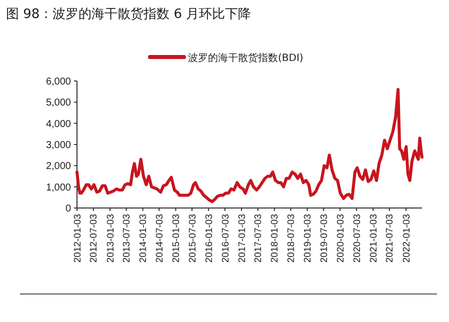 The width and height of the screenshot is (449, 322). What do you see at coordinates (226, 238) in the screenshot?
I see `x-tick-label: 2016-07-03` at bounding box center [226, 238].